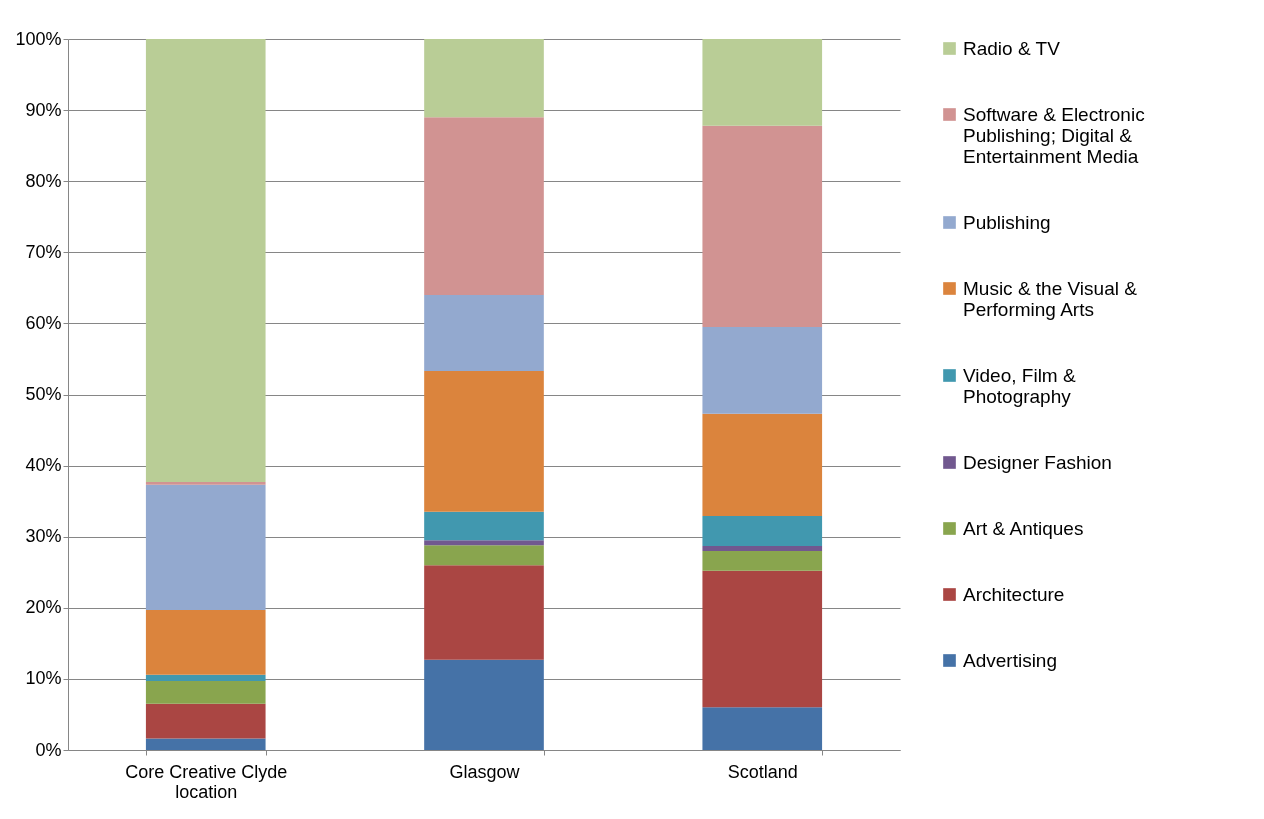 The width and height of the screenshot is (1264, 819). I want to click on legend-label: Advertising, so click(1010, 660).